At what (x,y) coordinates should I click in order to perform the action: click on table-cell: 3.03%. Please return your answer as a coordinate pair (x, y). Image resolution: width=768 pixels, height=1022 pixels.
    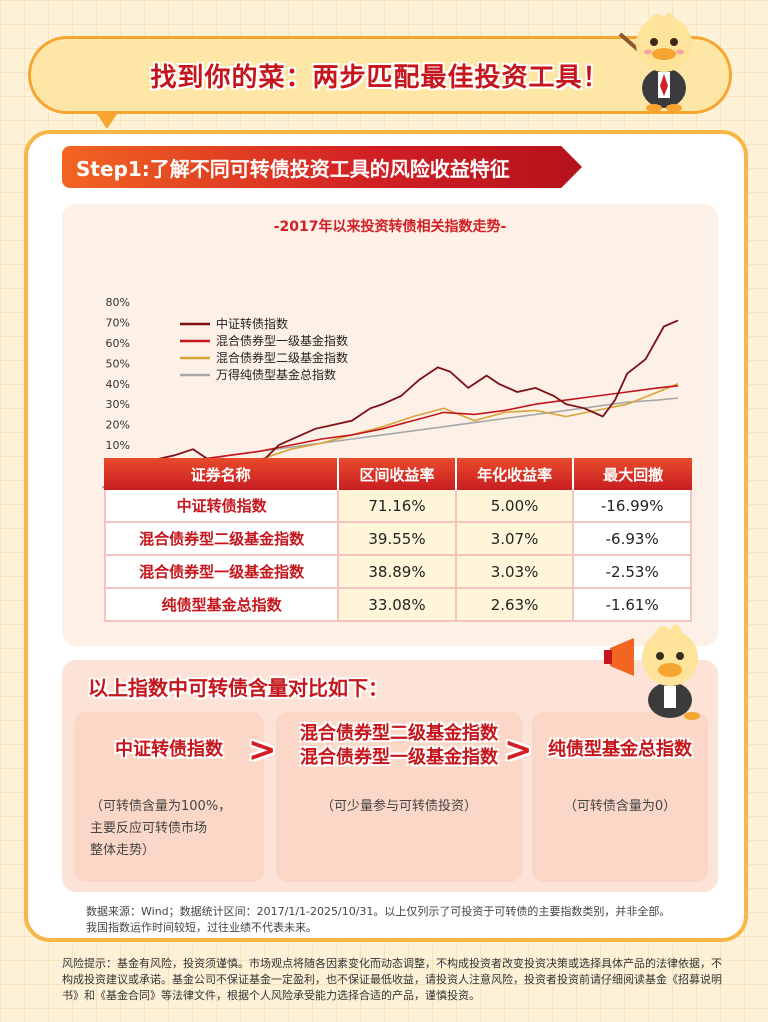
    Looking at the image, I should click on (515, 572).